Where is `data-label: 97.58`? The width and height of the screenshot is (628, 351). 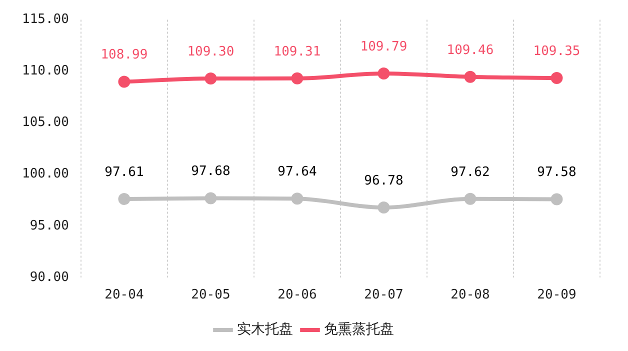
data-label: 97.58 is located at coordinates (556, 172).